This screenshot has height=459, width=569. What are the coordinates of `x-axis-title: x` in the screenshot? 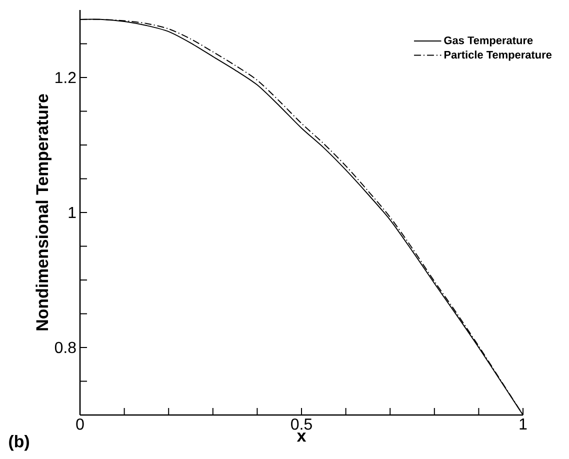 It's located at (301, 437).